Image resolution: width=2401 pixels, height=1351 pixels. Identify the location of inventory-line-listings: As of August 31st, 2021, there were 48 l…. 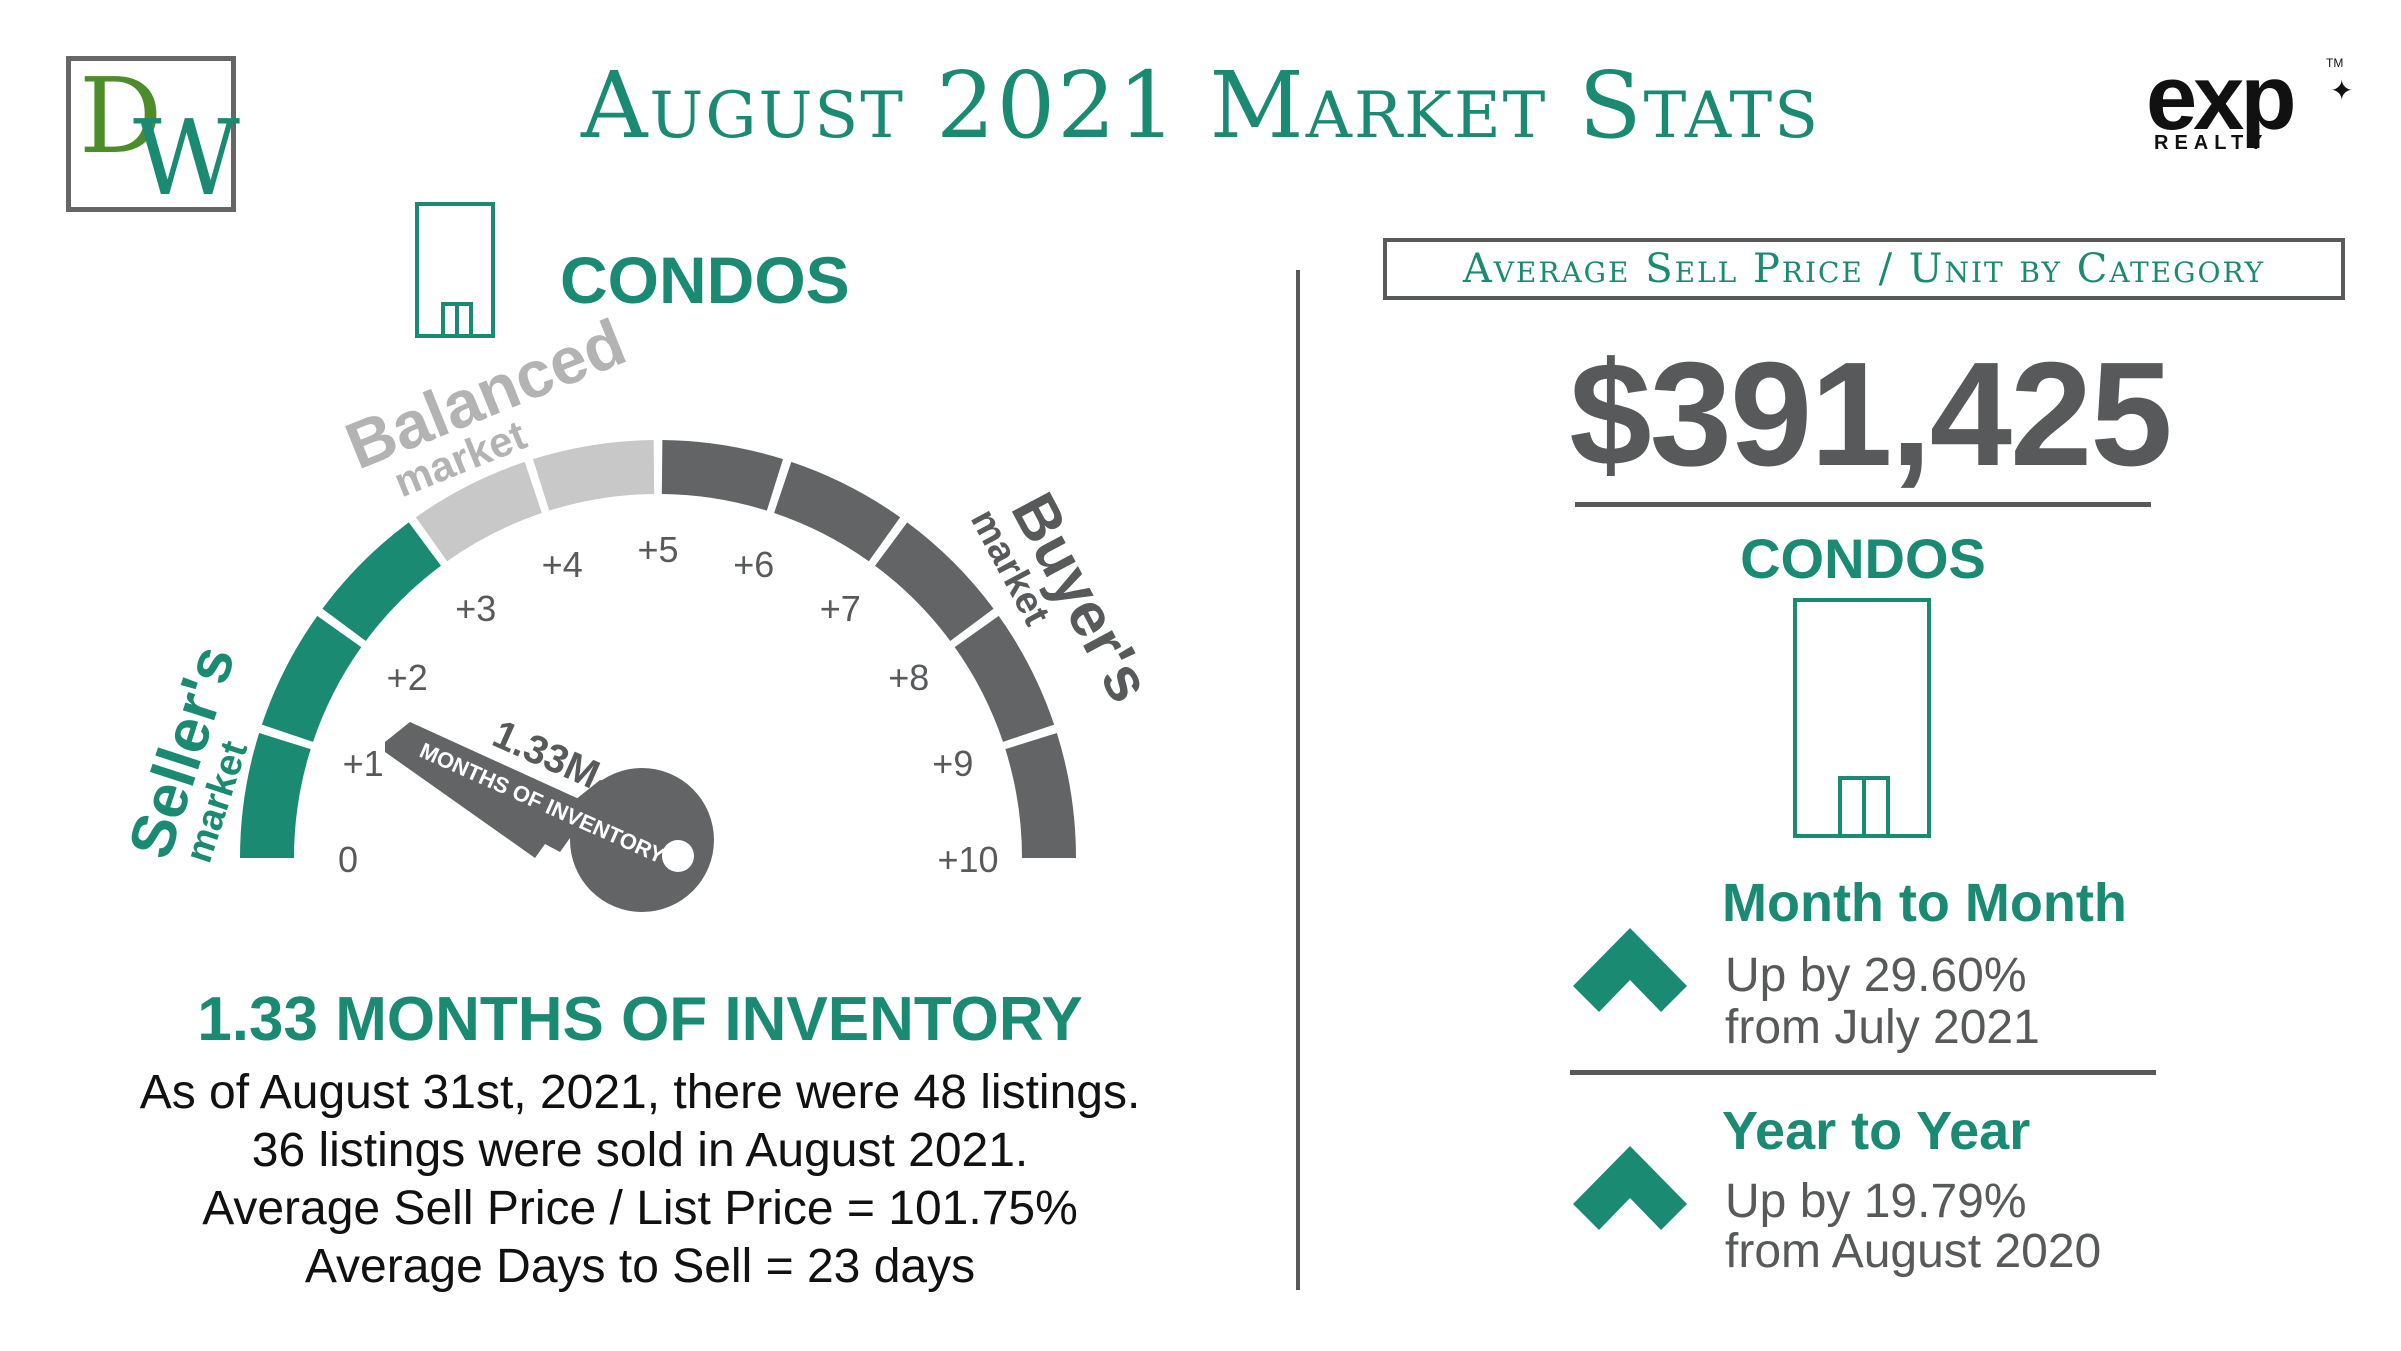
(640, 1092).